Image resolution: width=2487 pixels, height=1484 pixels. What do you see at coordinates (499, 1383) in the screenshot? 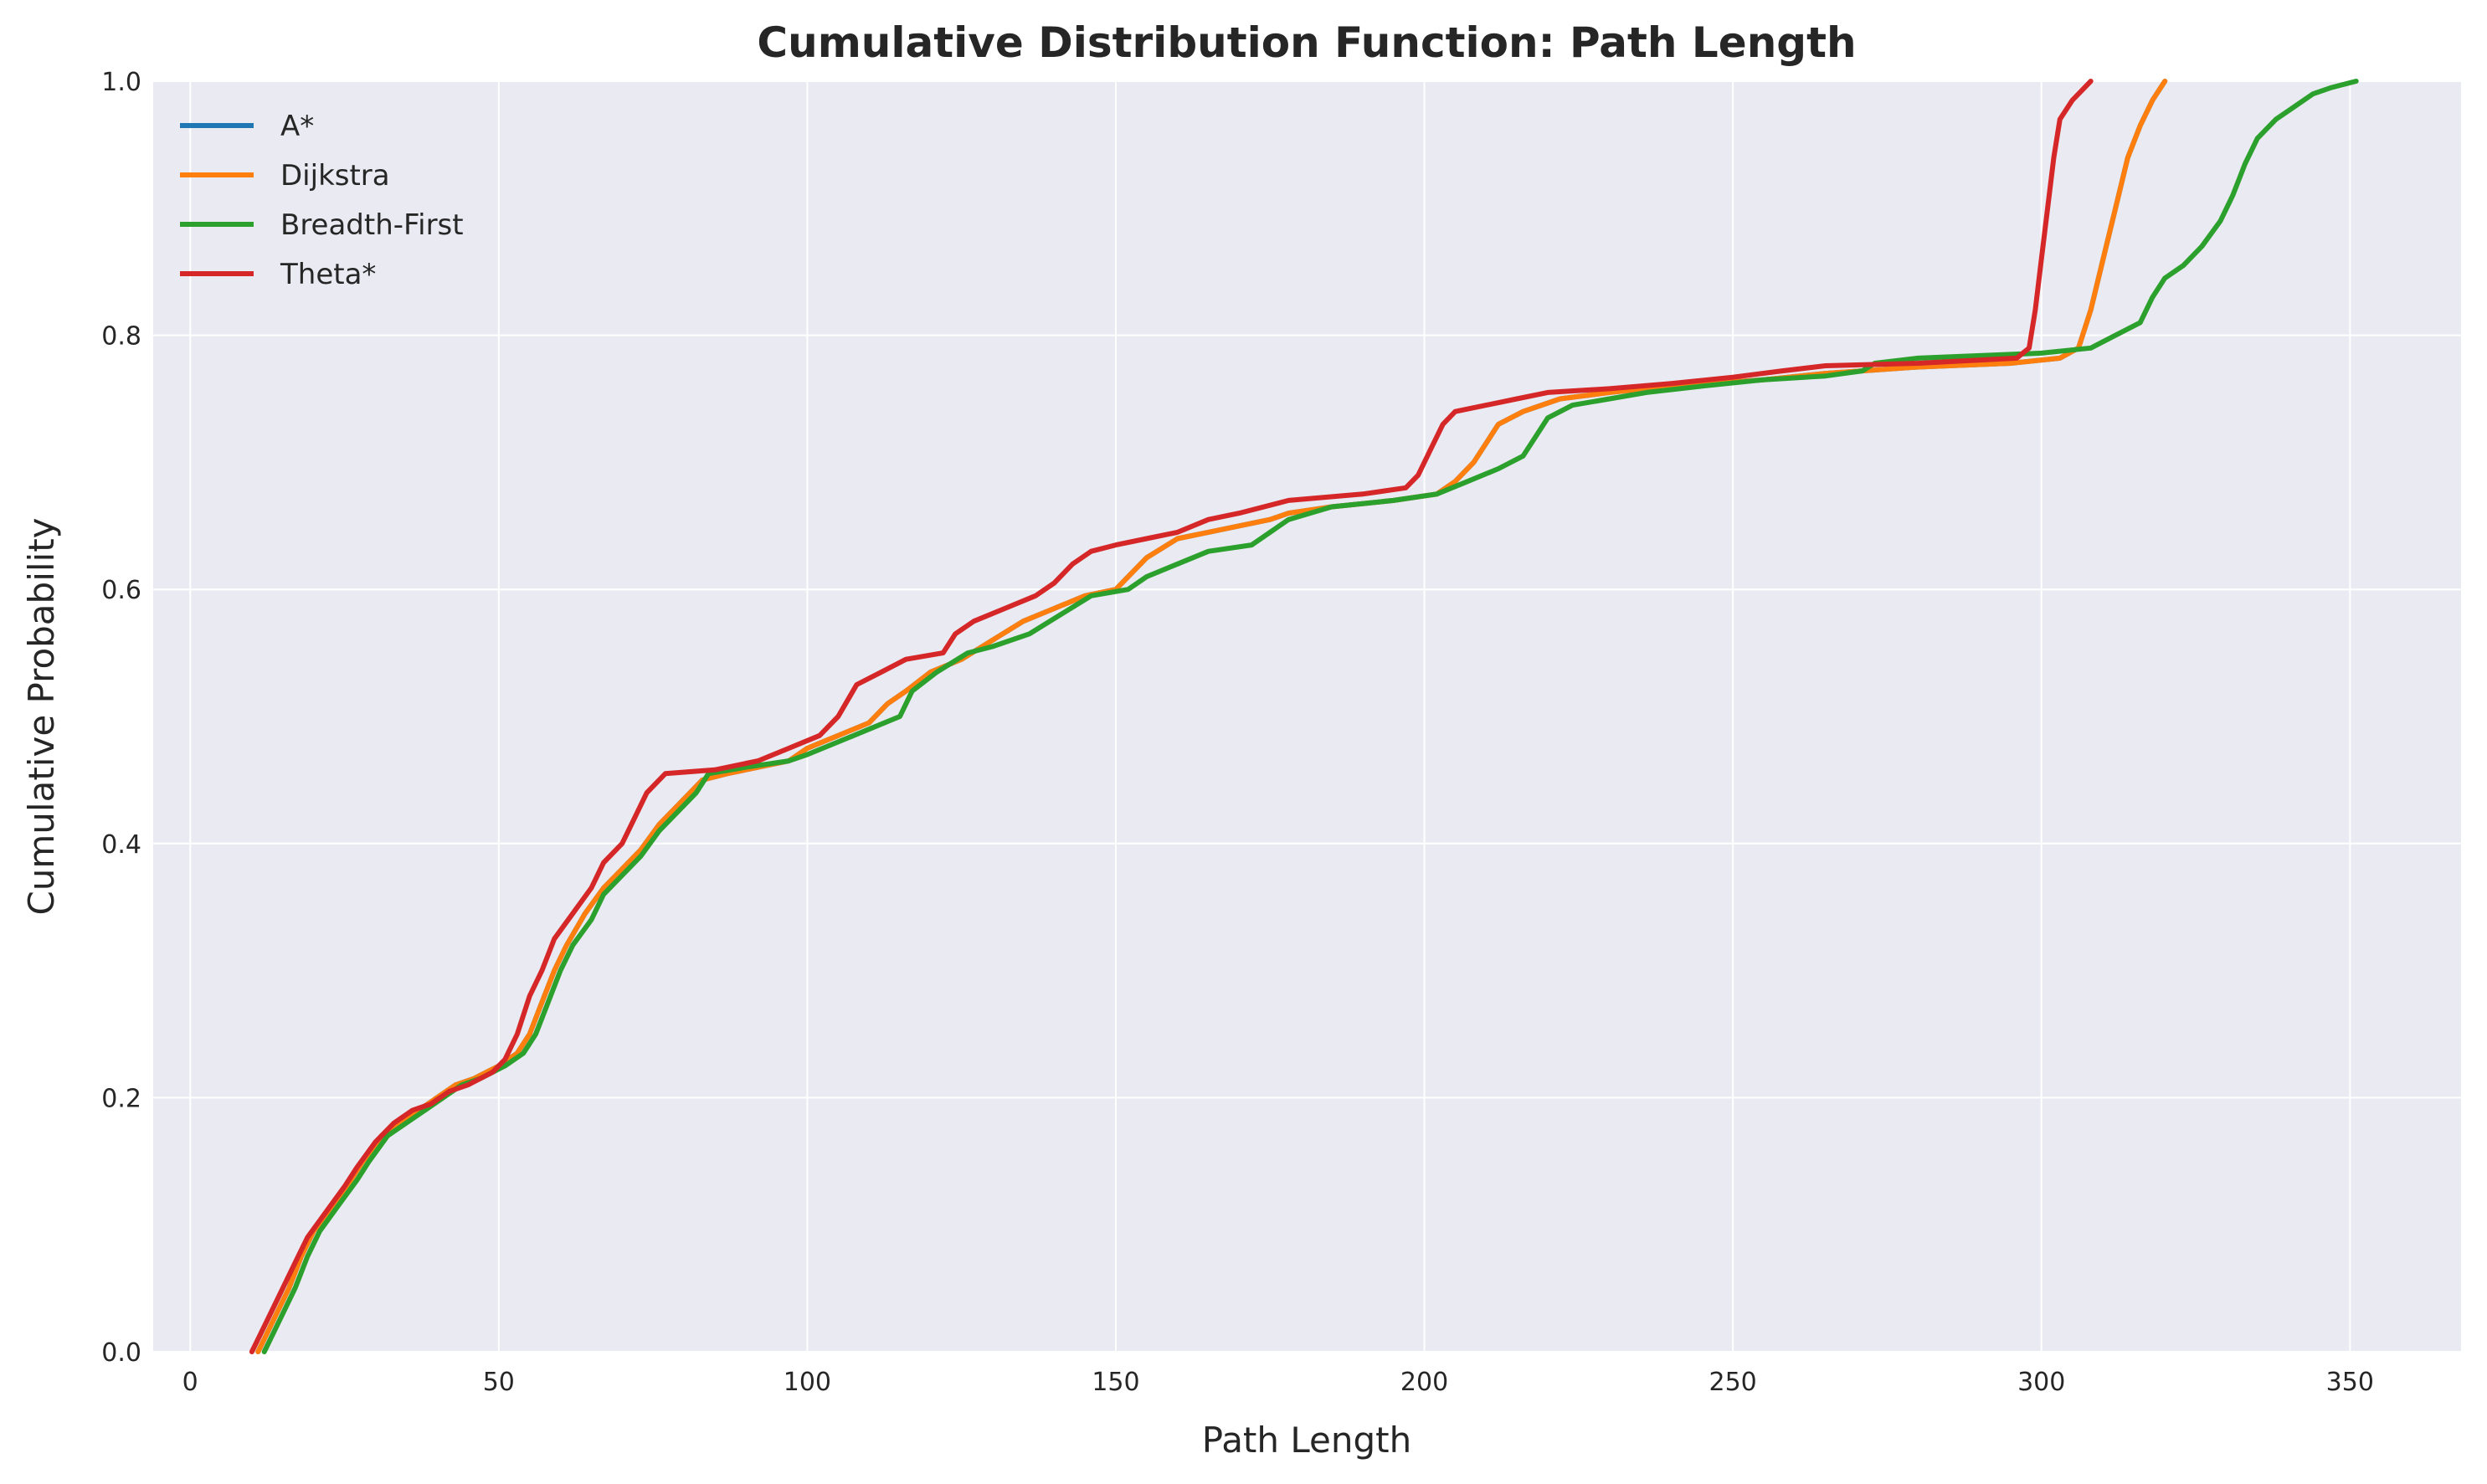
I see `x-tick-label: 50` at bounding box center [499, 1383].